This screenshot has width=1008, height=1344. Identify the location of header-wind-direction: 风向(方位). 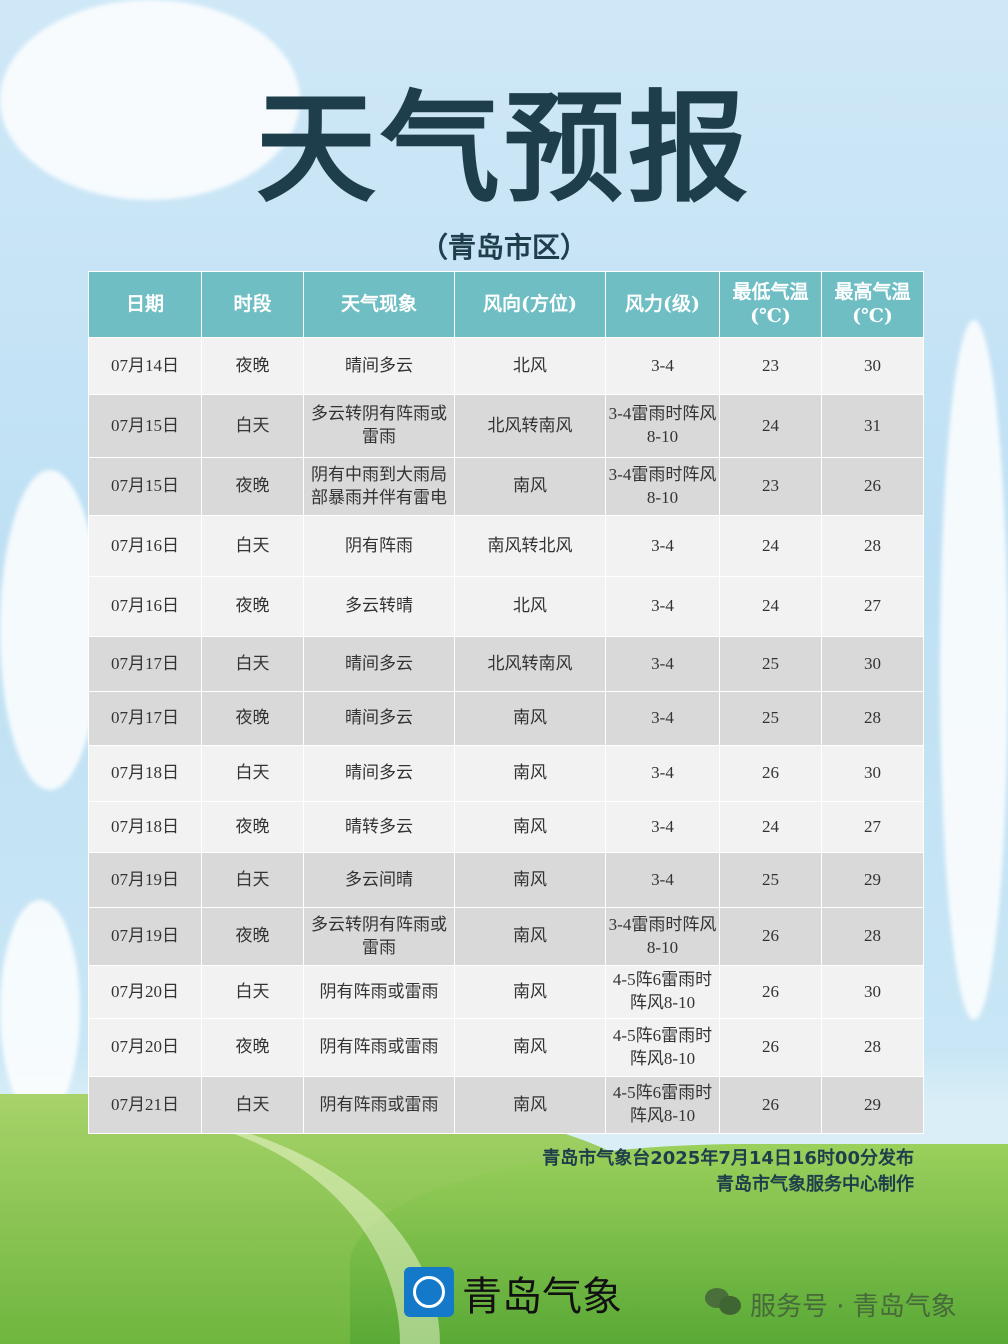
(530, 304).